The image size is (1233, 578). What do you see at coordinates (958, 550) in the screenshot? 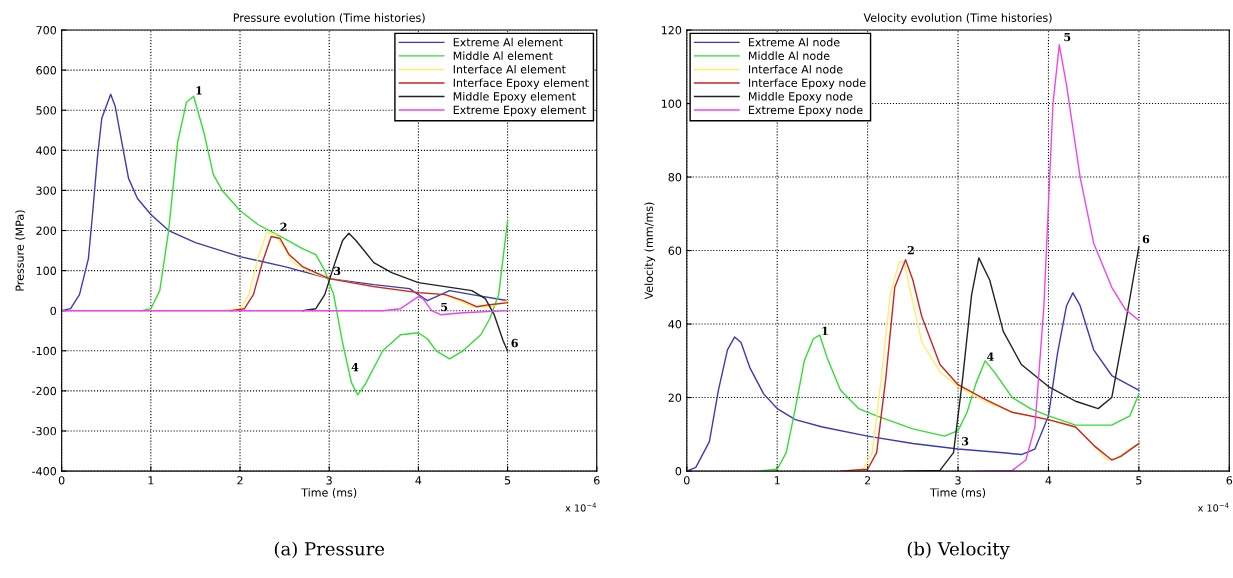
I see `text: (b) Velocity` at bounding box center [958, 550].